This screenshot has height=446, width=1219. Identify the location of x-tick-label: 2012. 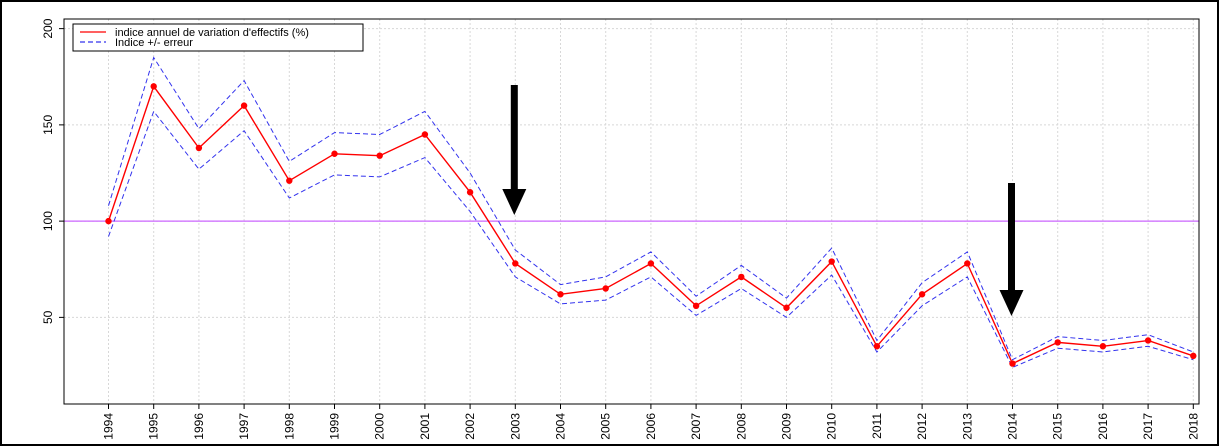
(922, 426).